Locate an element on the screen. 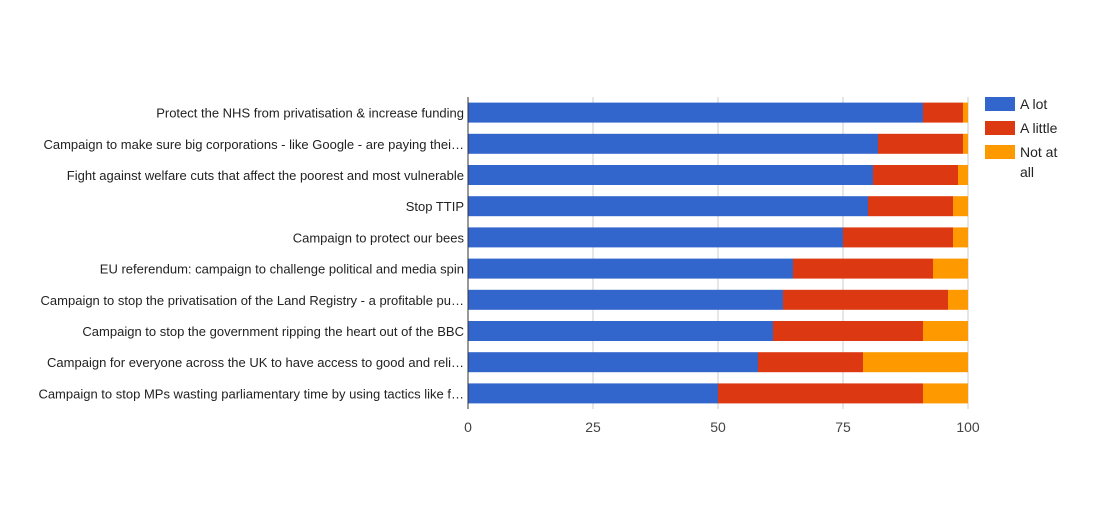 The width and height of the screenshot is (1093, 506). category-label: Campaign to protect our bees is located at coordinates (379, 237).